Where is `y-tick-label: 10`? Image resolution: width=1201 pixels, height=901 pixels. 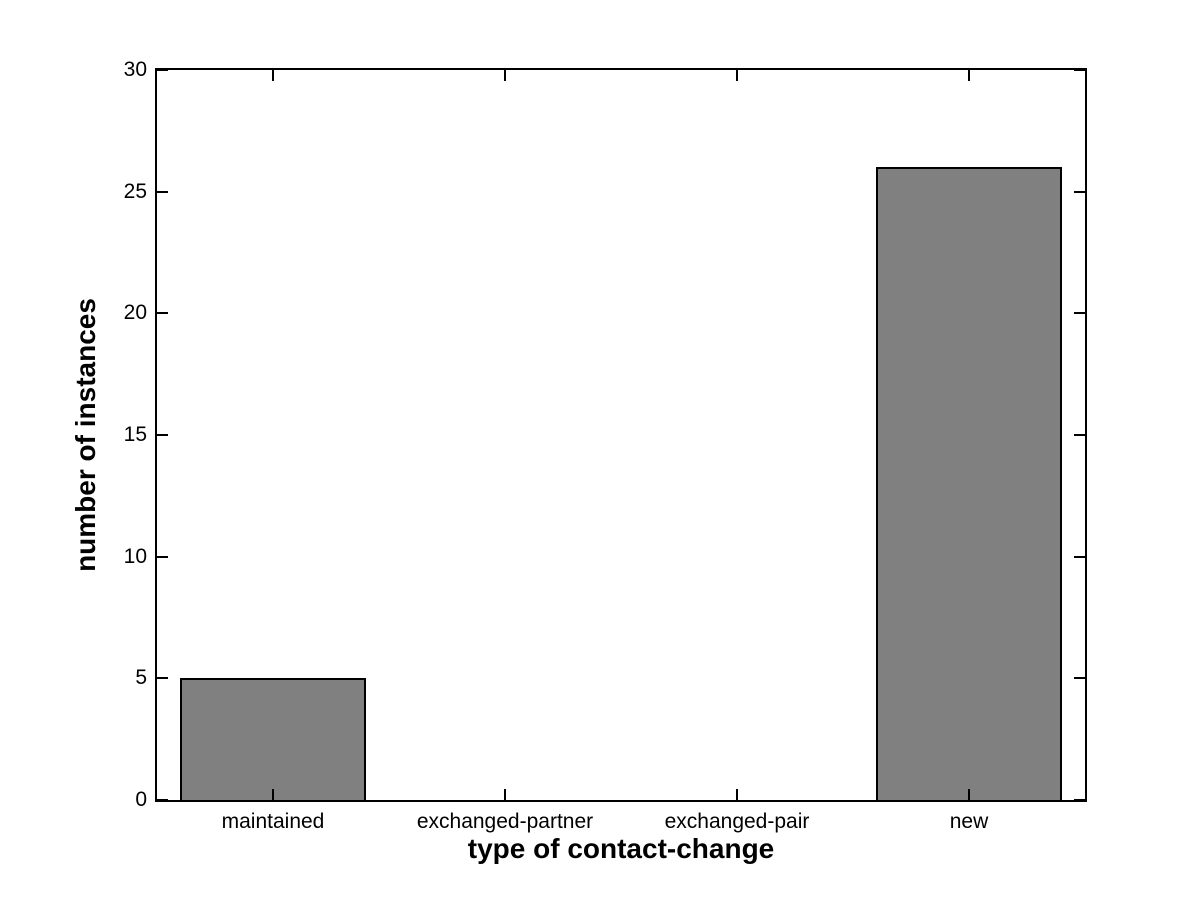
y-tick-label: 10 is located at coordinates (135, 556).